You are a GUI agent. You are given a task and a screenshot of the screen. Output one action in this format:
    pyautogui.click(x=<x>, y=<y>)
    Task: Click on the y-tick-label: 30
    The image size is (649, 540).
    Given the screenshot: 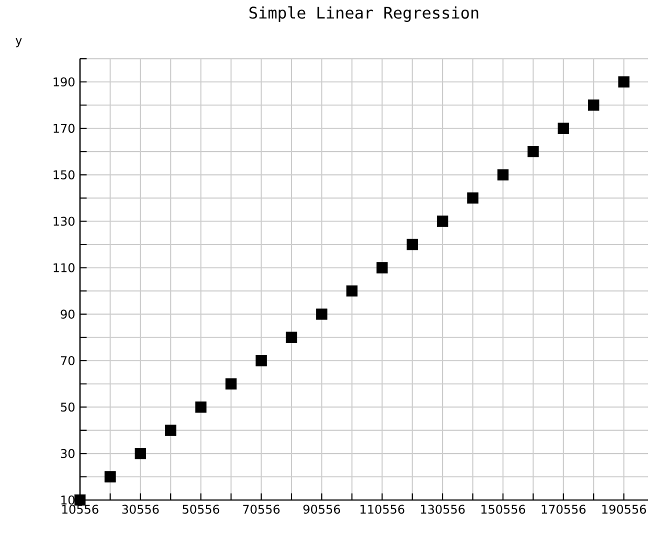 What is the action you would take?
    pyautogui.click(x=67, y=453)
    